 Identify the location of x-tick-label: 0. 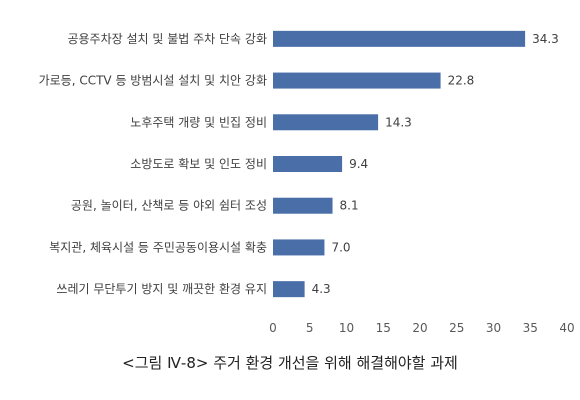
(273, 328).